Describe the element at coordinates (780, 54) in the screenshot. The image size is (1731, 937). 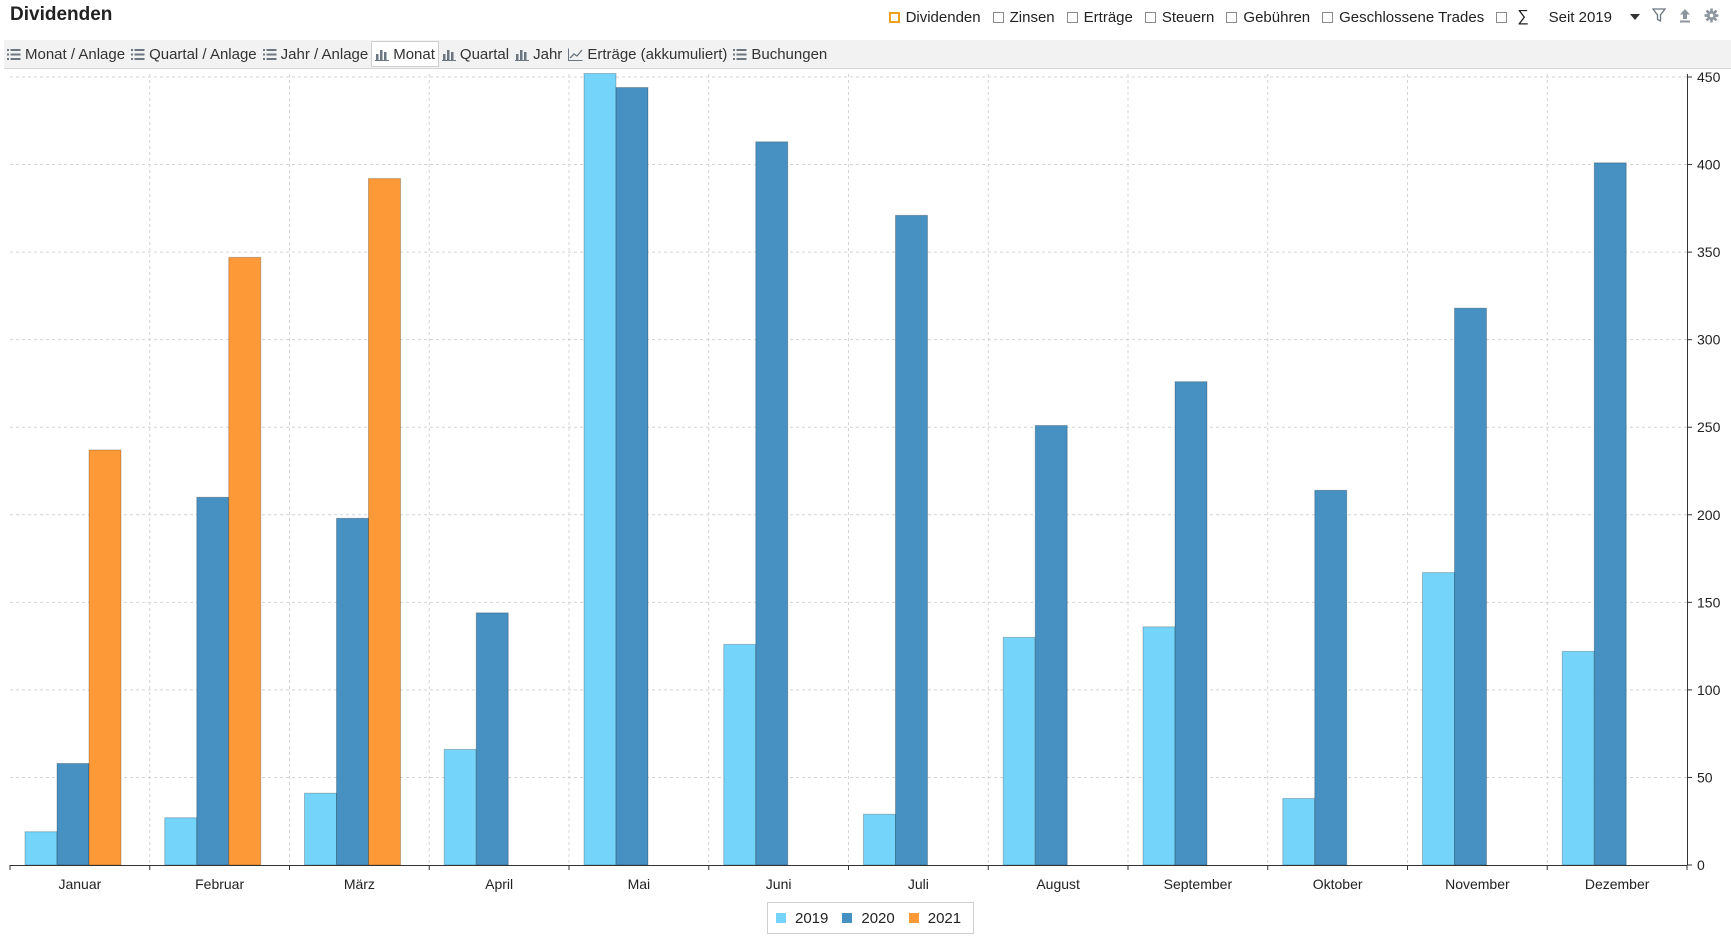
I see `tab-buchungen: Buchungen` at that location.